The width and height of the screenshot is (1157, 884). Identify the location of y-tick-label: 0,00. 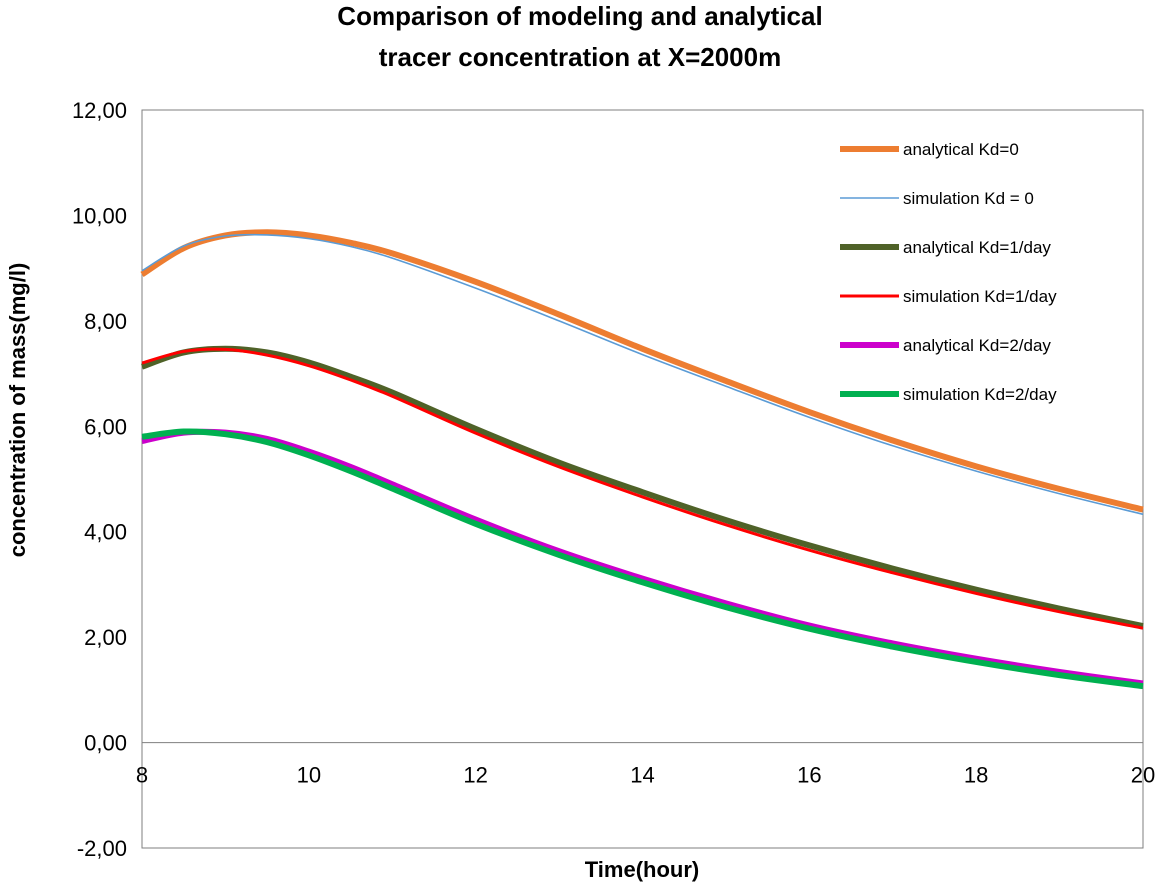
(105, 743).